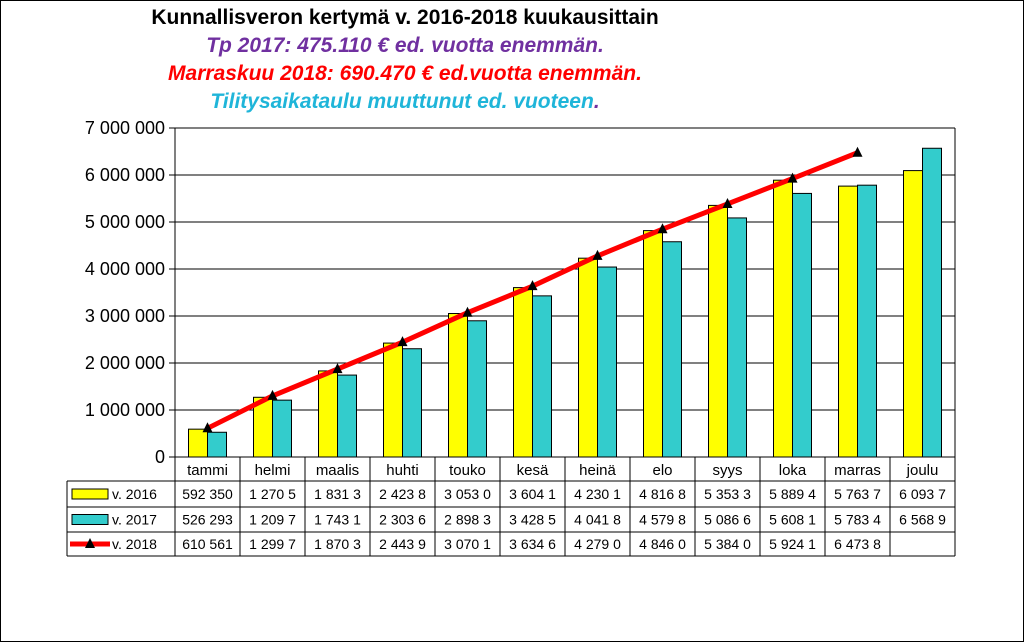  What do you see at coordinates (597, 494) in the screenshot?
I see `table-cell: 4 230 1` at bounding box center [597, 494].